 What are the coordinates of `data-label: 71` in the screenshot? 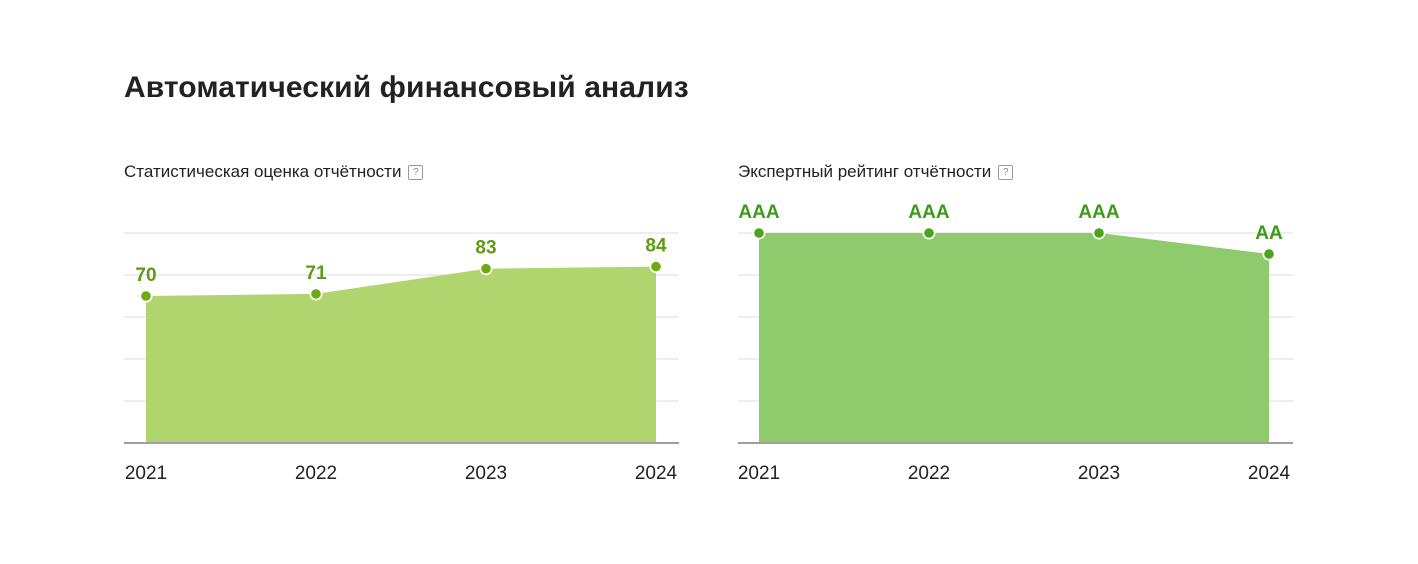 It's located at (316, 273).